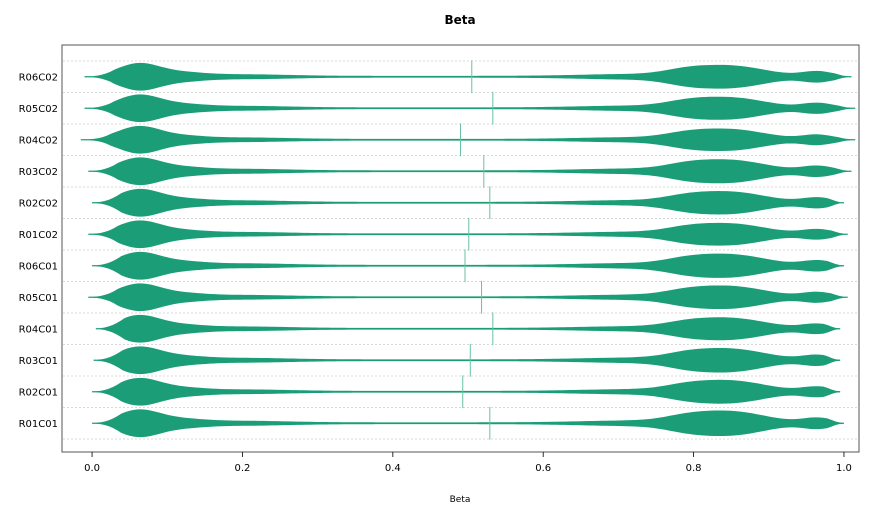  I want to click on y-category-label: R01C02, so click(38, 235).